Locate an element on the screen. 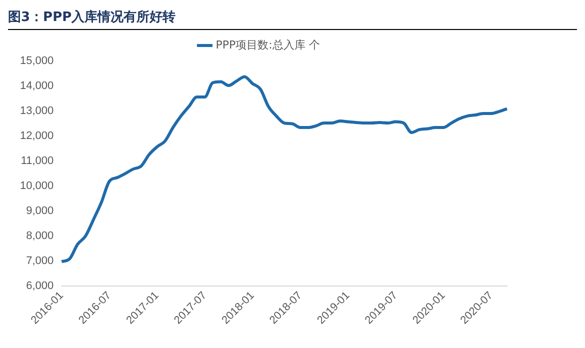  chart-title: 图3：PPP入库情况有所好转 is located at coordinates (292, 19).